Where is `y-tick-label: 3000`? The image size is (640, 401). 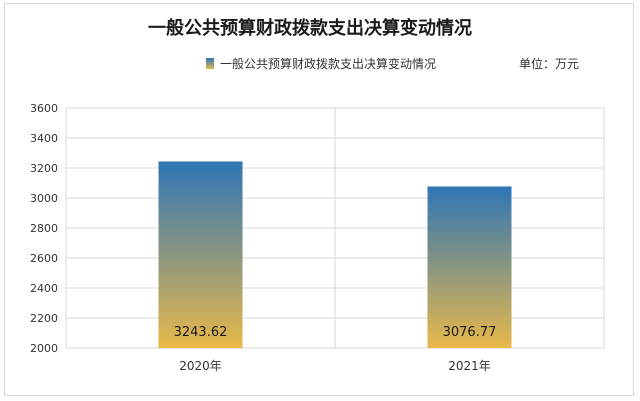
y-tick-label: 3000 is located at coordinates (44, 198).